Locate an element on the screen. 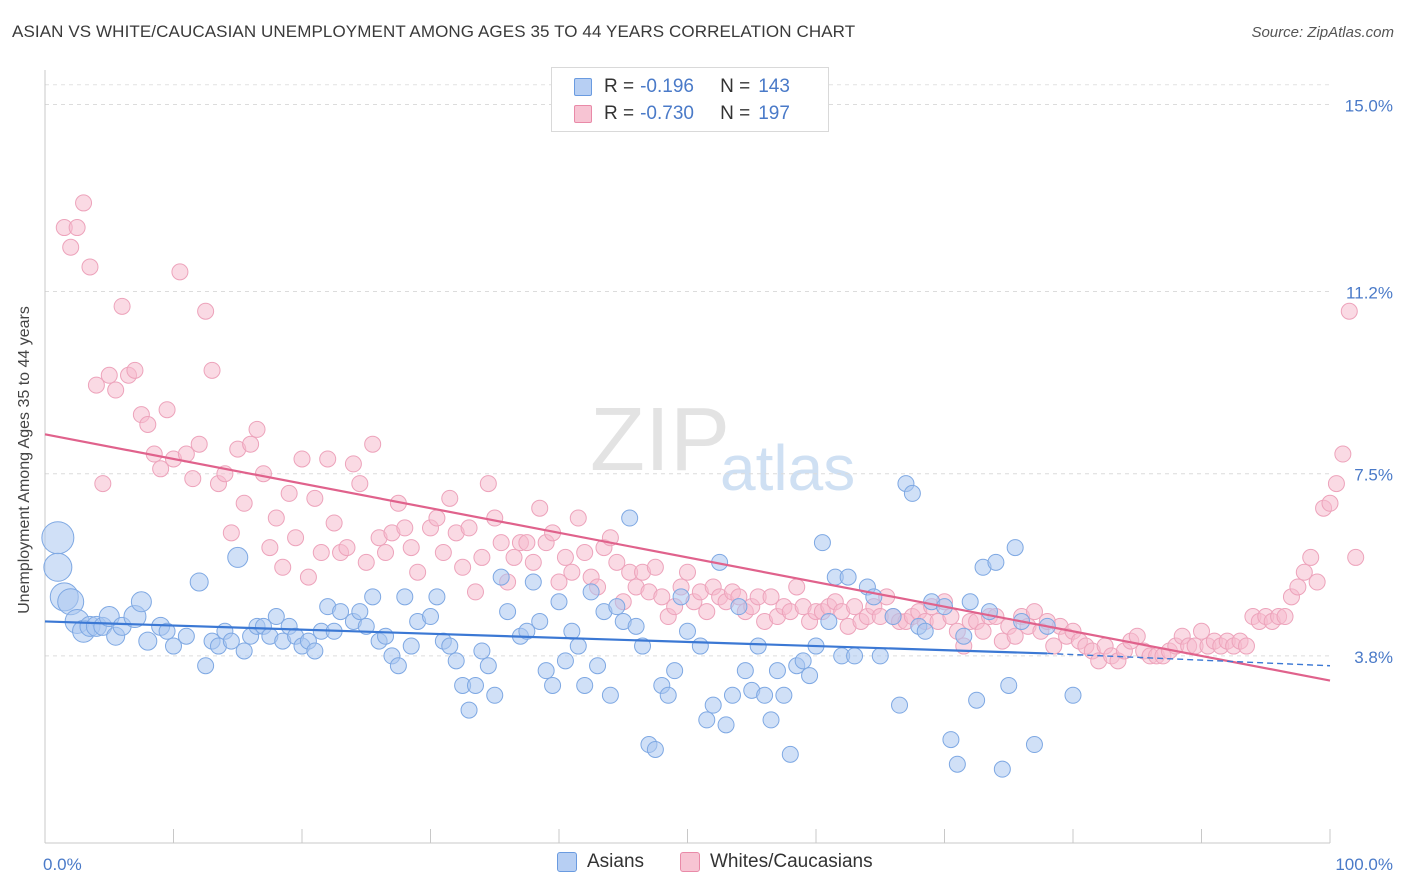  x-tick-label-max: 100.0% is located at coordinates (1364, 864).